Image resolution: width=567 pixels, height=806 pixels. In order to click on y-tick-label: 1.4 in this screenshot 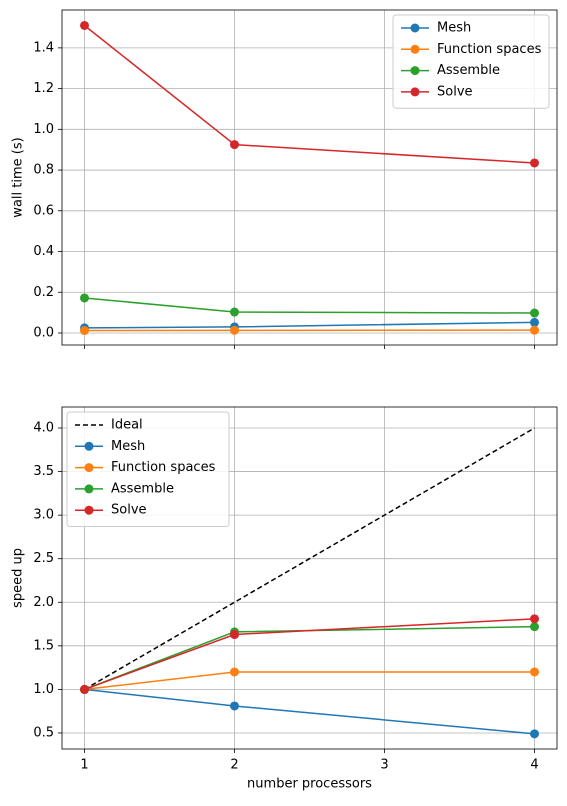, I will do `click(43, 47)`.